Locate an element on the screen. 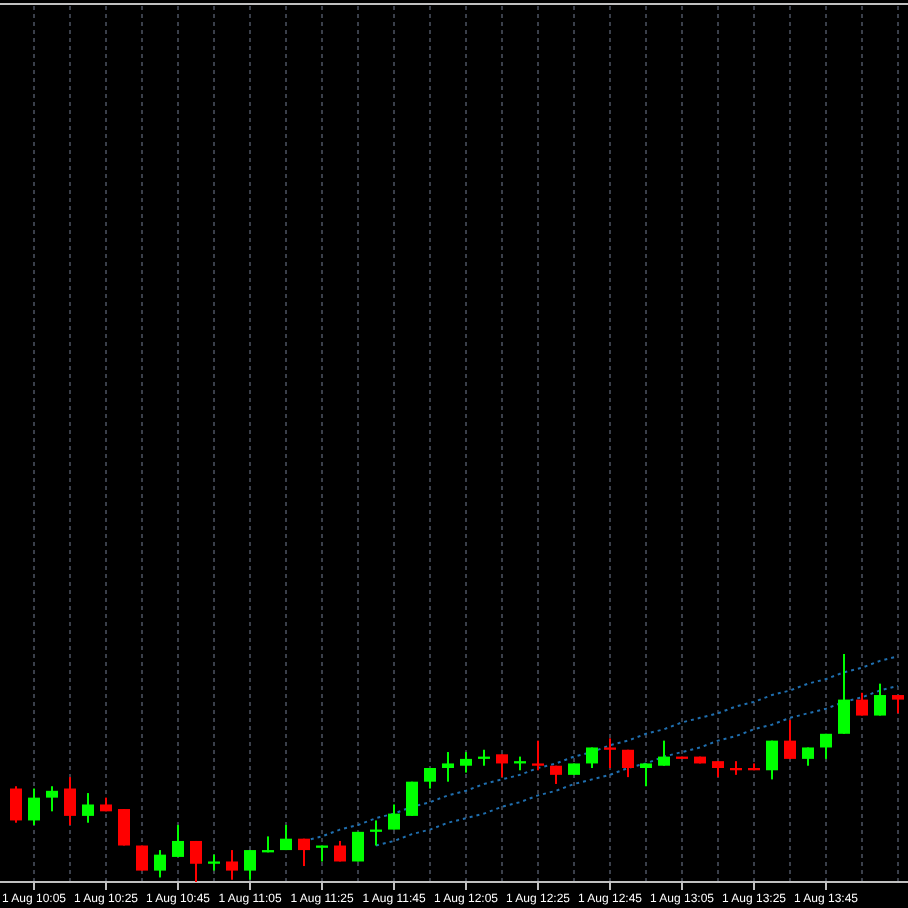 The image size is (908, 908). candlestick is located at coordinates (610, 753).